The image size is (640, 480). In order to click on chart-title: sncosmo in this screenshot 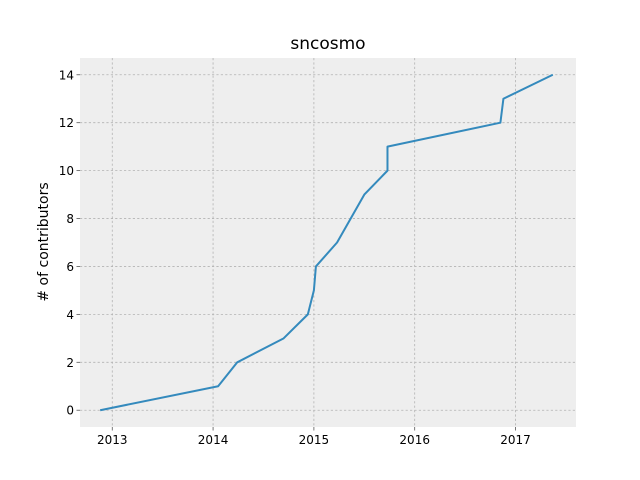, I will do `click(327, 44)`.